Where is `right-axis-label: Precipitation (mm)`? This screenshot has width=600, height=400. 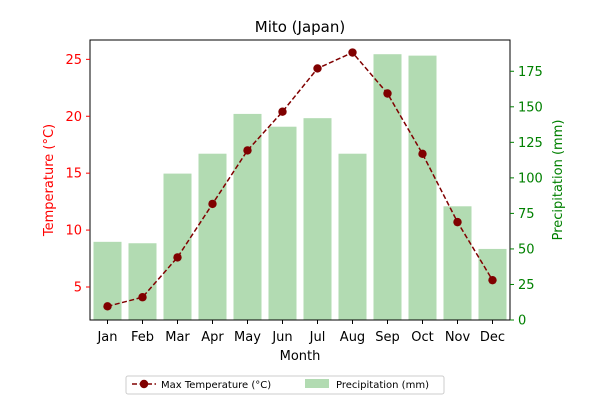
right-axis-label: Precipitation (mm) is located at coordinates (558, 180).